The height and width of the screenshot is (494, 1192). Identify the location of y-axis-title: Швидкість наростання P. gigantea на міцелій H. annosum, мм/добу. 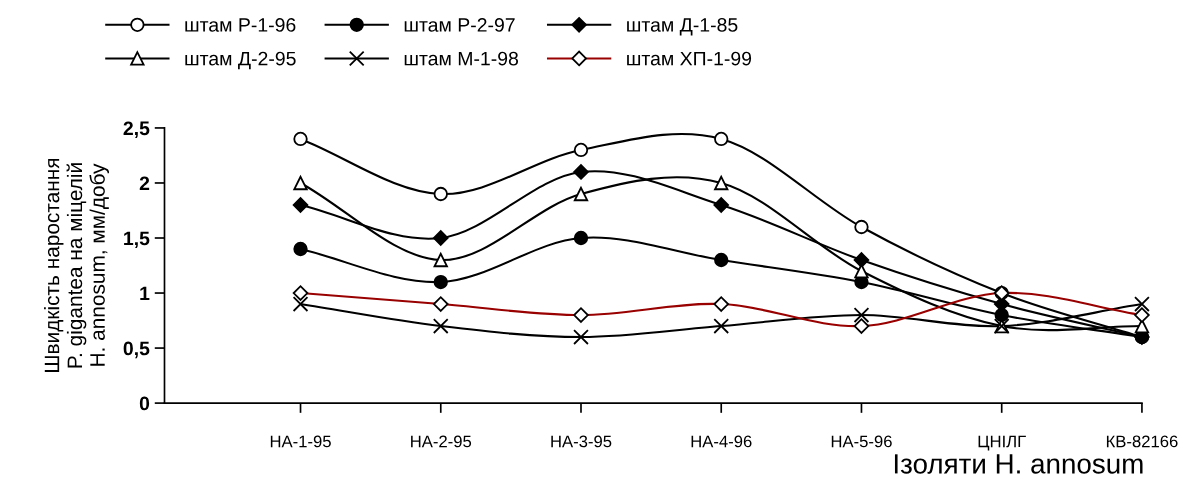
(76, 265).